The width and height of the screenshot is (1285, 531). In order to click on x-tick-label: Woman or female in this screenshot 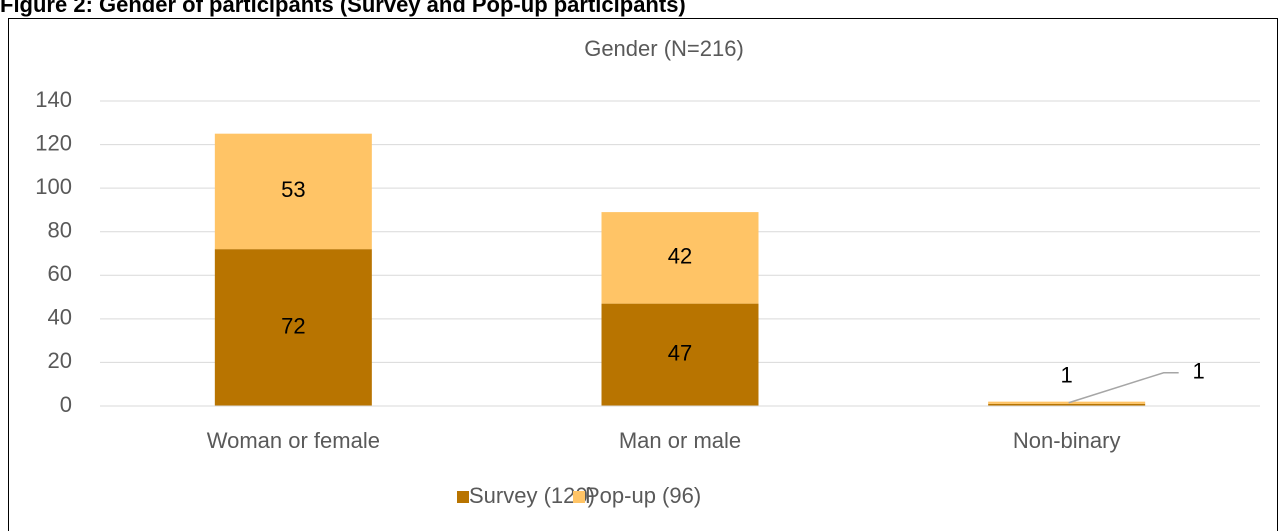, I will do `click(293, 440)`.